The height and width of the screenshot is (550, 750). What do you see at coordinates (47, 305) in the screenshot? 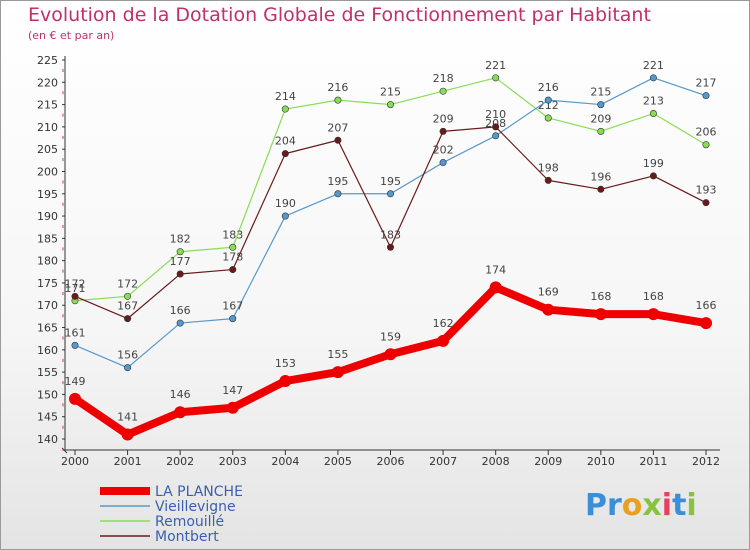
I see `y-tick-label: 170` at bounding box center [47, 305].